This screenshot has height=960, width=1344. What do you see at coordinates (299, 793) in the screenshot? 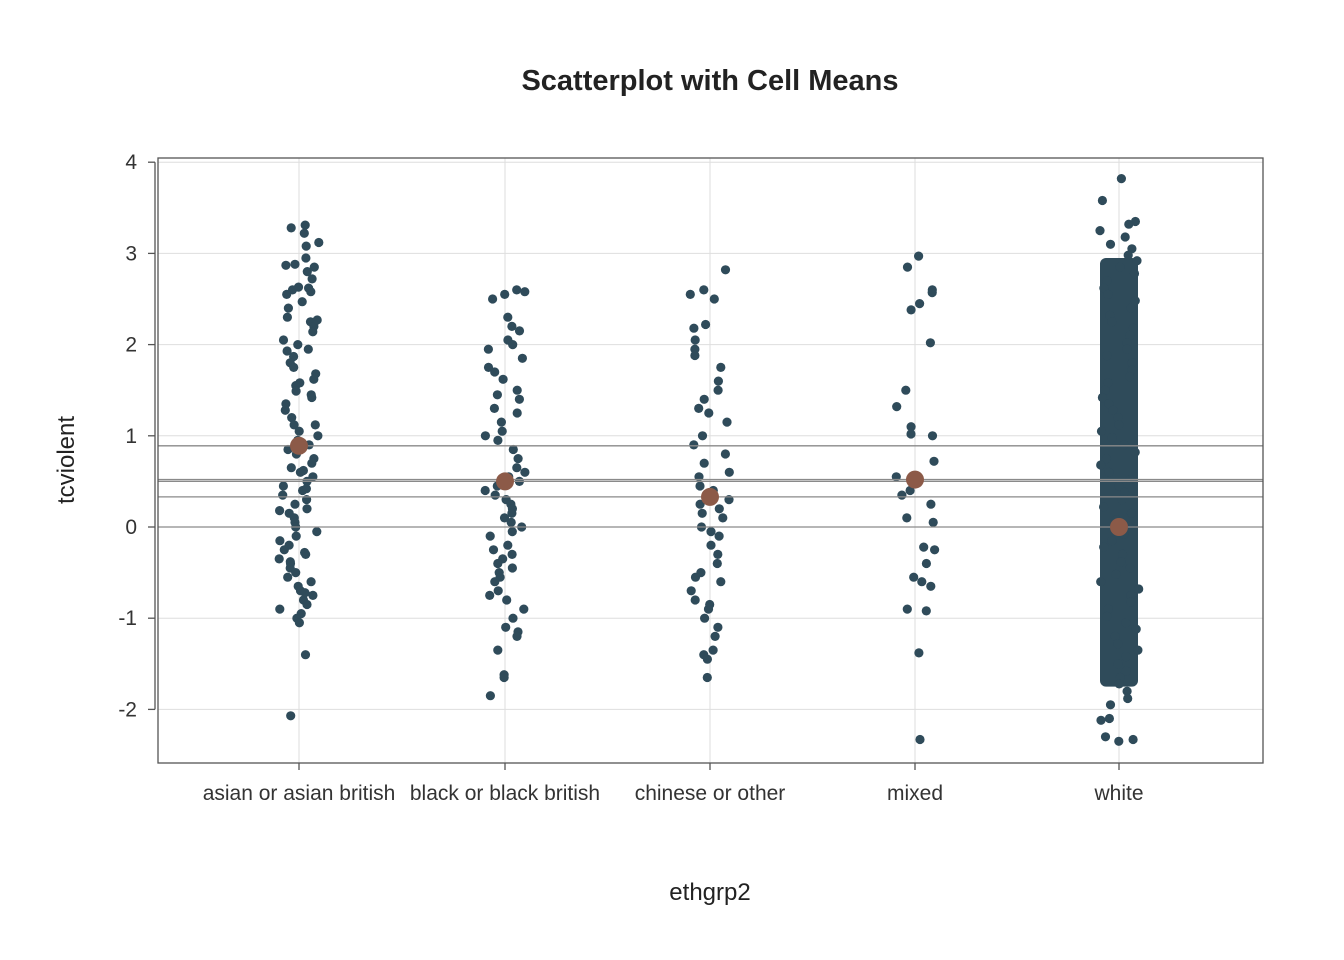
I see `x-tick-label: asian or asian british` at bounding box center [299, 793].